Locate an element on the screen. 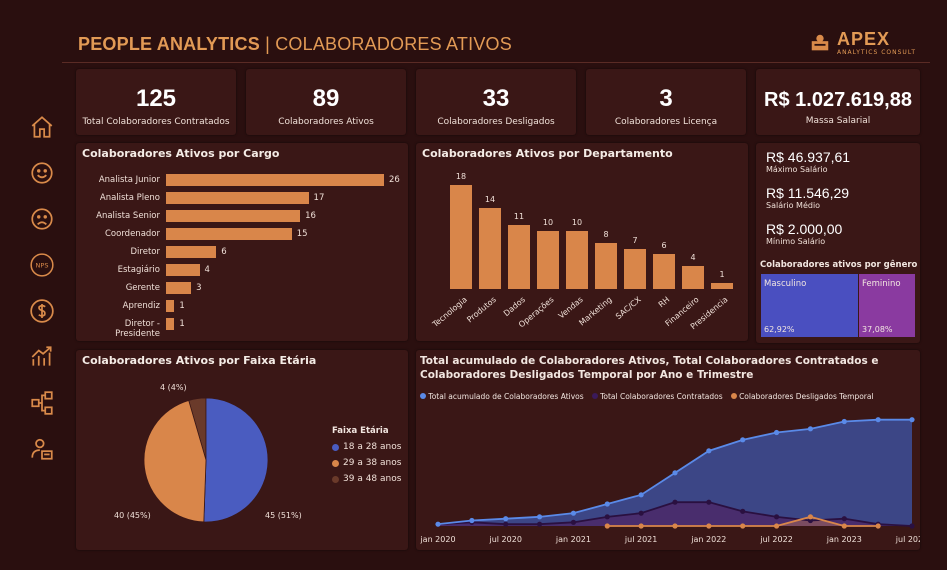 This screenshot has width=947, height=570. departamento-bar-value: 4 is located at coordinates (693, 257).